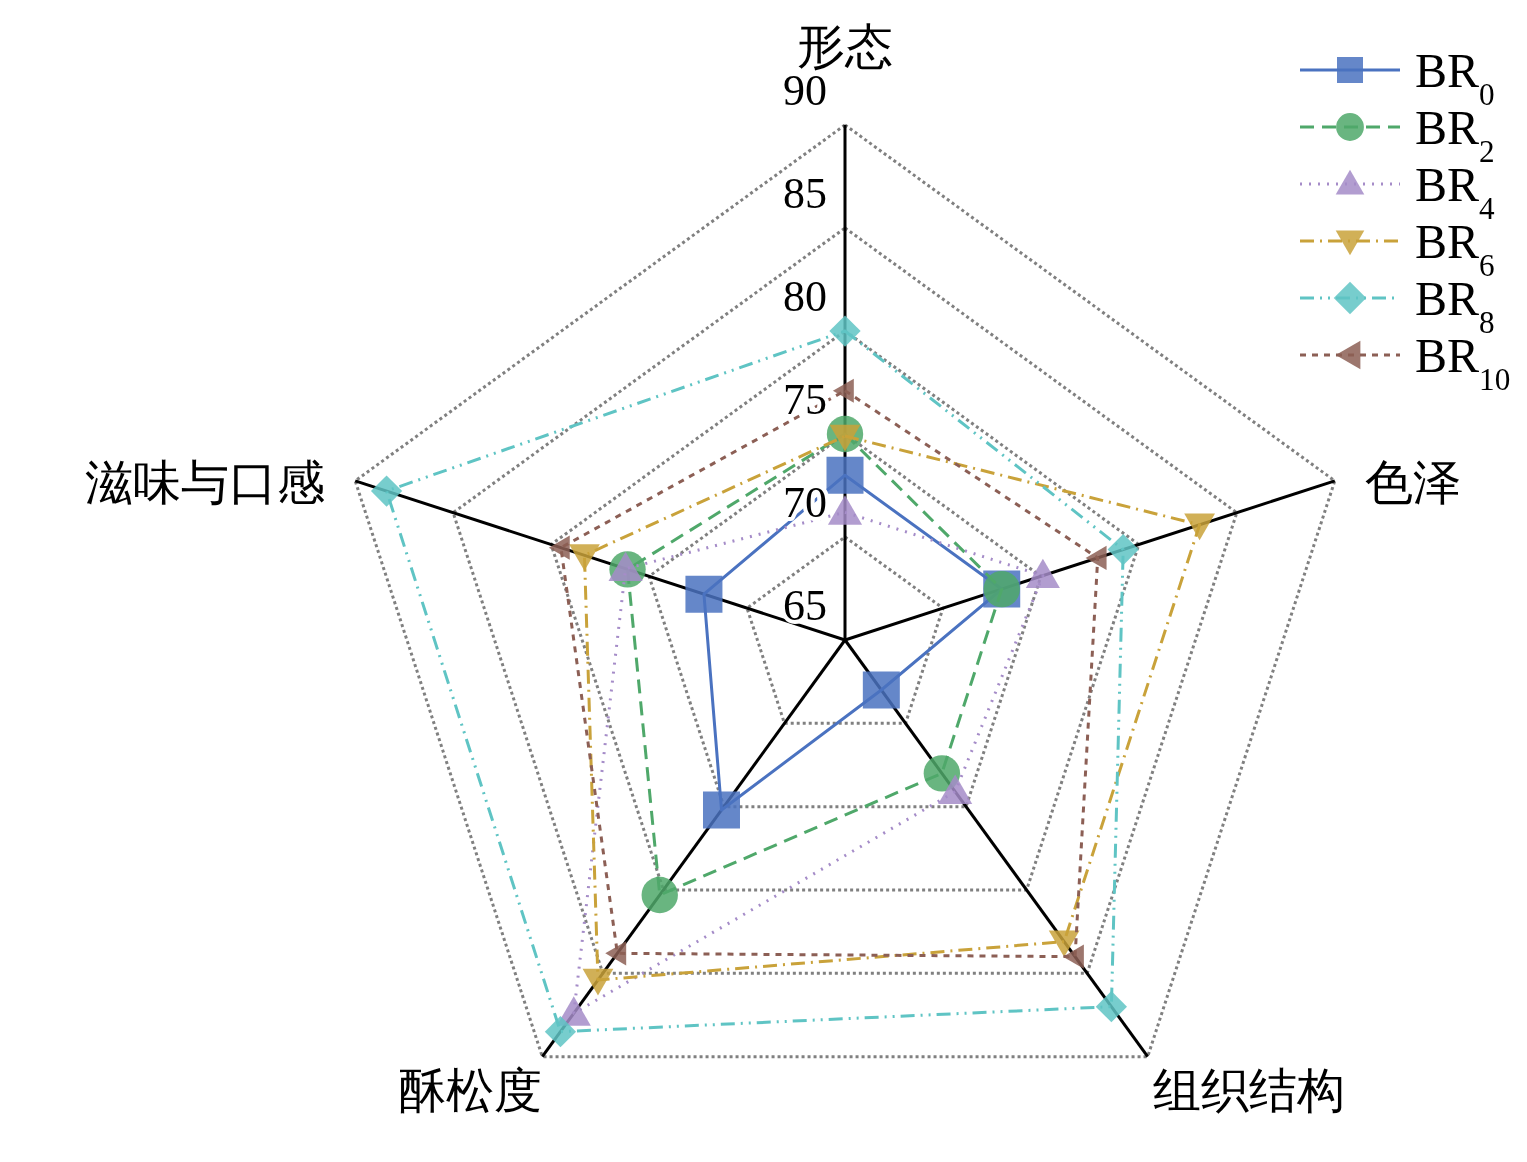  What do you see at coordinates (805, 193) in the screenshot?
I see `y-tick-label: 85` at bounding box center [805, 193].